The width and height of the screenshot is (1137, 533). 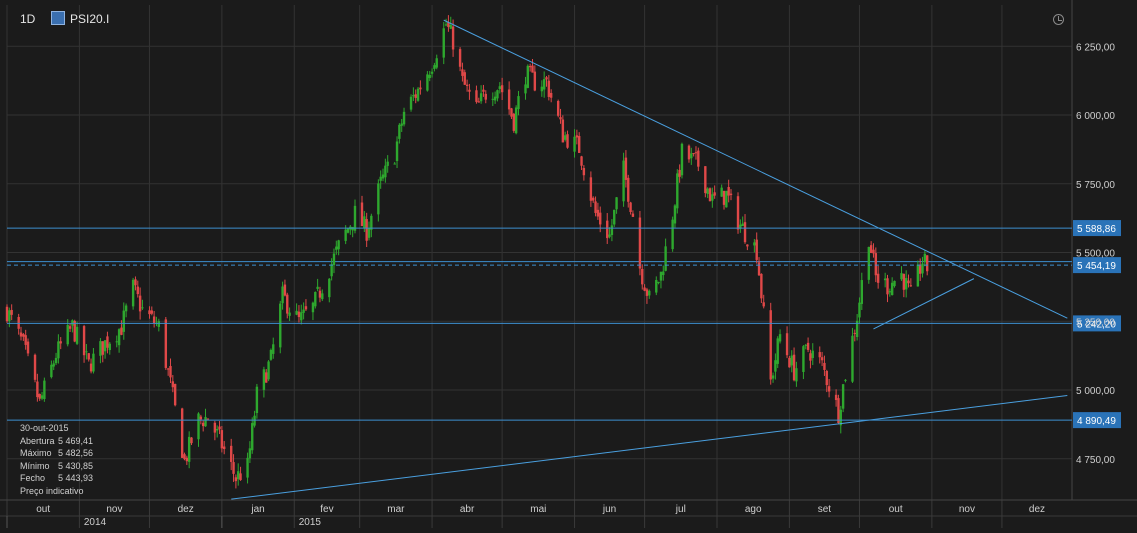 I want to click on info-row-close: Fecho 5 443,93, so click(x=56, y=478).